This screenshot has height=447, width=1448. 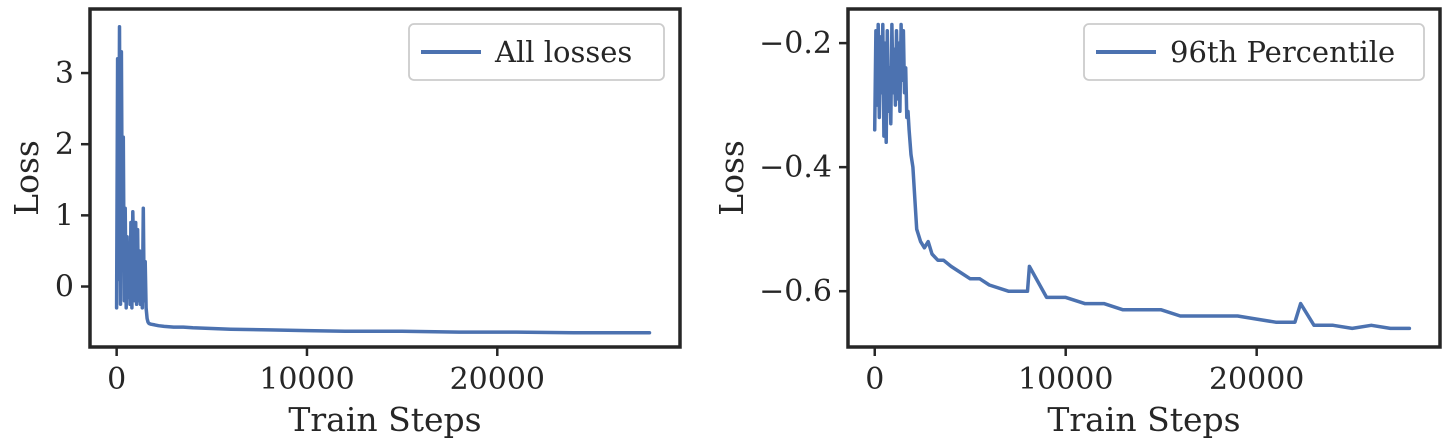 I want to click on y-tick-label: −0.6, so click(x=795, y=291).